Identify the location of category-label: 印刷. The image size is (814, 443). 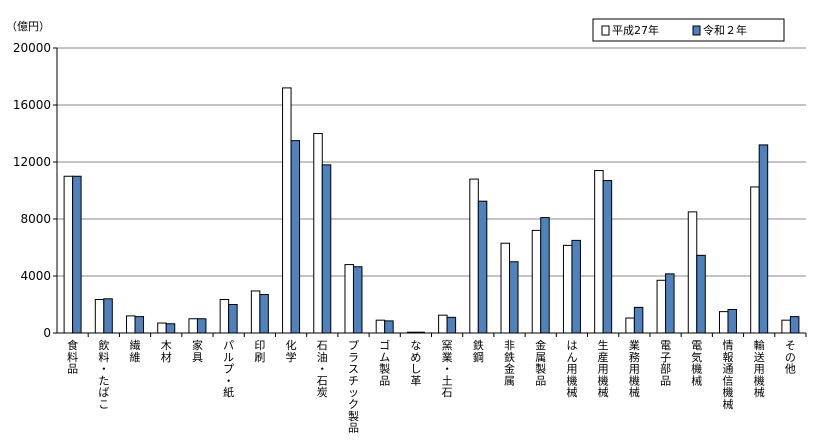
(259, 351).